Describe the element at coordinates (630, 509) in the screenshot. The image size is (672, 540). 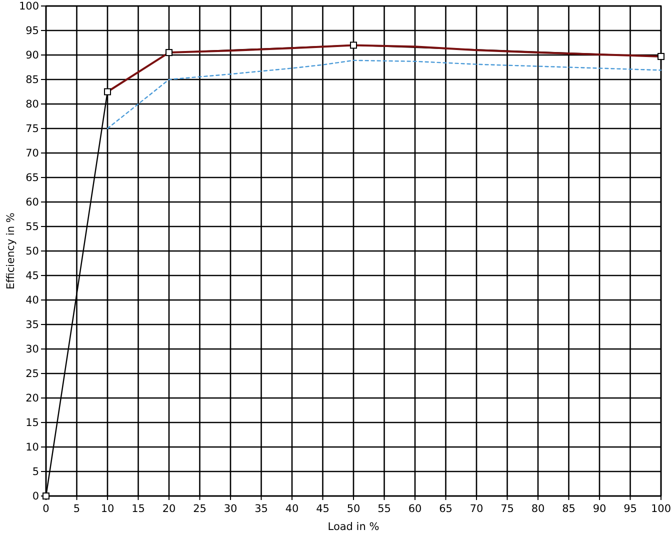
I see `x-tick-label: 95` at that location.